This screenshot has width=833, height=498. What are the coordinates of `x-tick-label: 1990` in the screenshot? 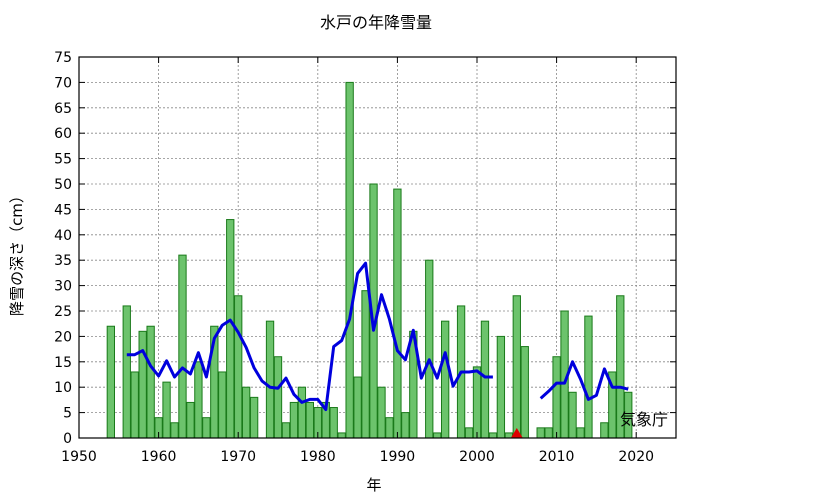 It's located at (398, 457).